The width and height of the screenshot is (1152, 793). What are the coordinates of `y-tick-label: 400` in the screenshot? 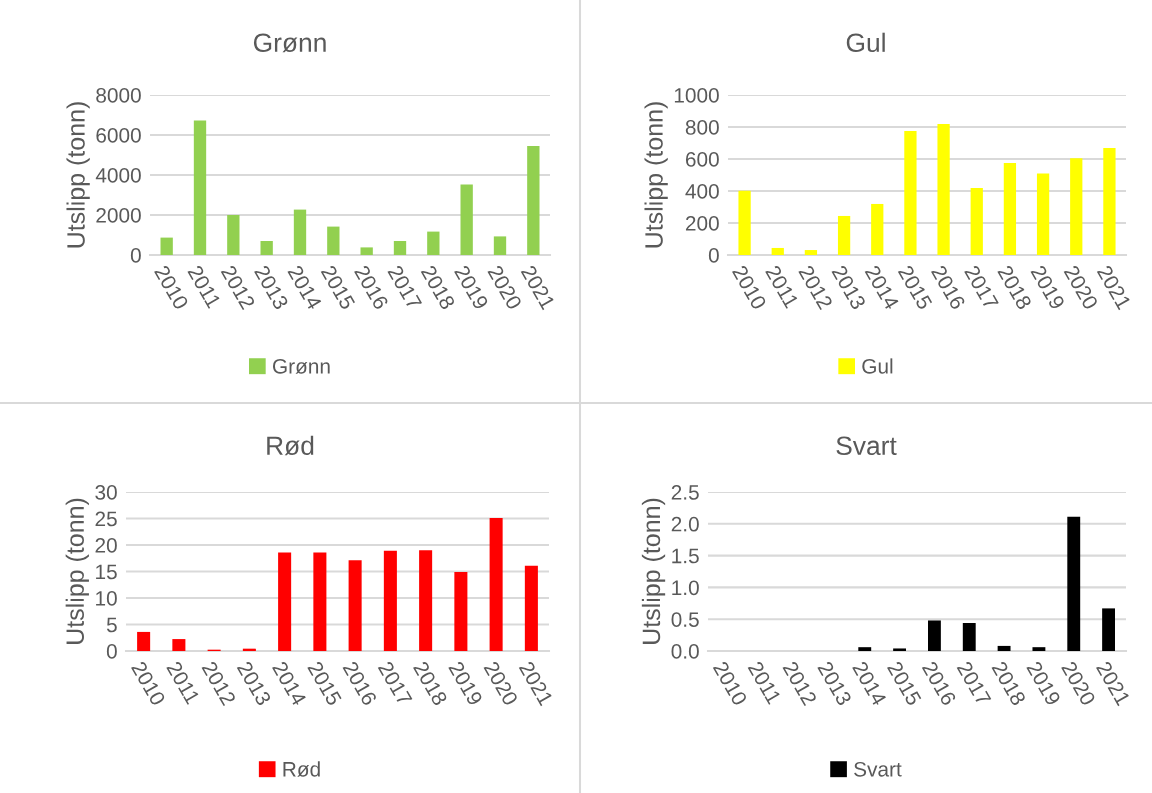 It's located at (702, 191).